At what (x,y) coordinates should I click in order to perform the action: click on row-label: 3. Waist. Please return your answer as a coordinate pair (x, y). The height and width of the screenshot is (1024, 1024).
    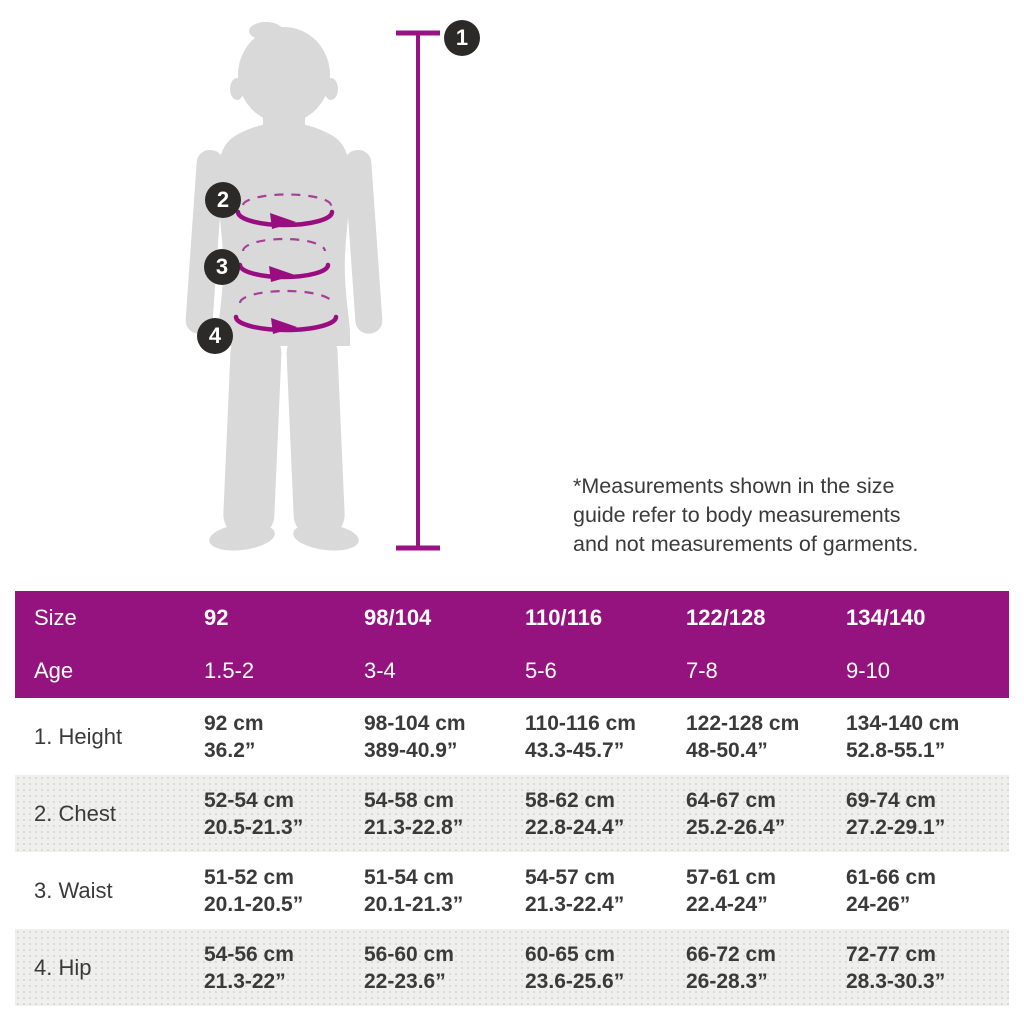
    Looking at the image, I should click on (73, 890).